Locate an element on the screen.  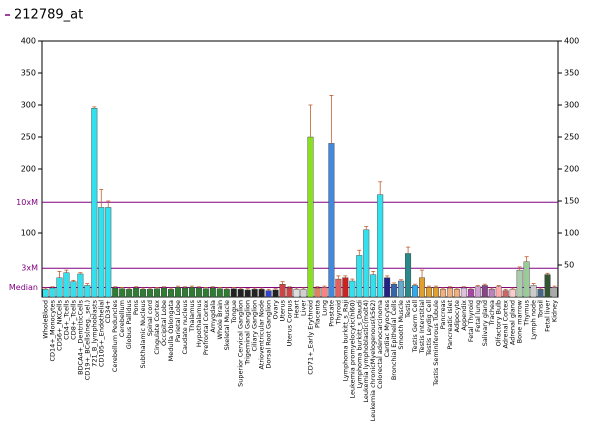
x-tick-label: Medulla Oblongata is located at coordinates (171, 330).